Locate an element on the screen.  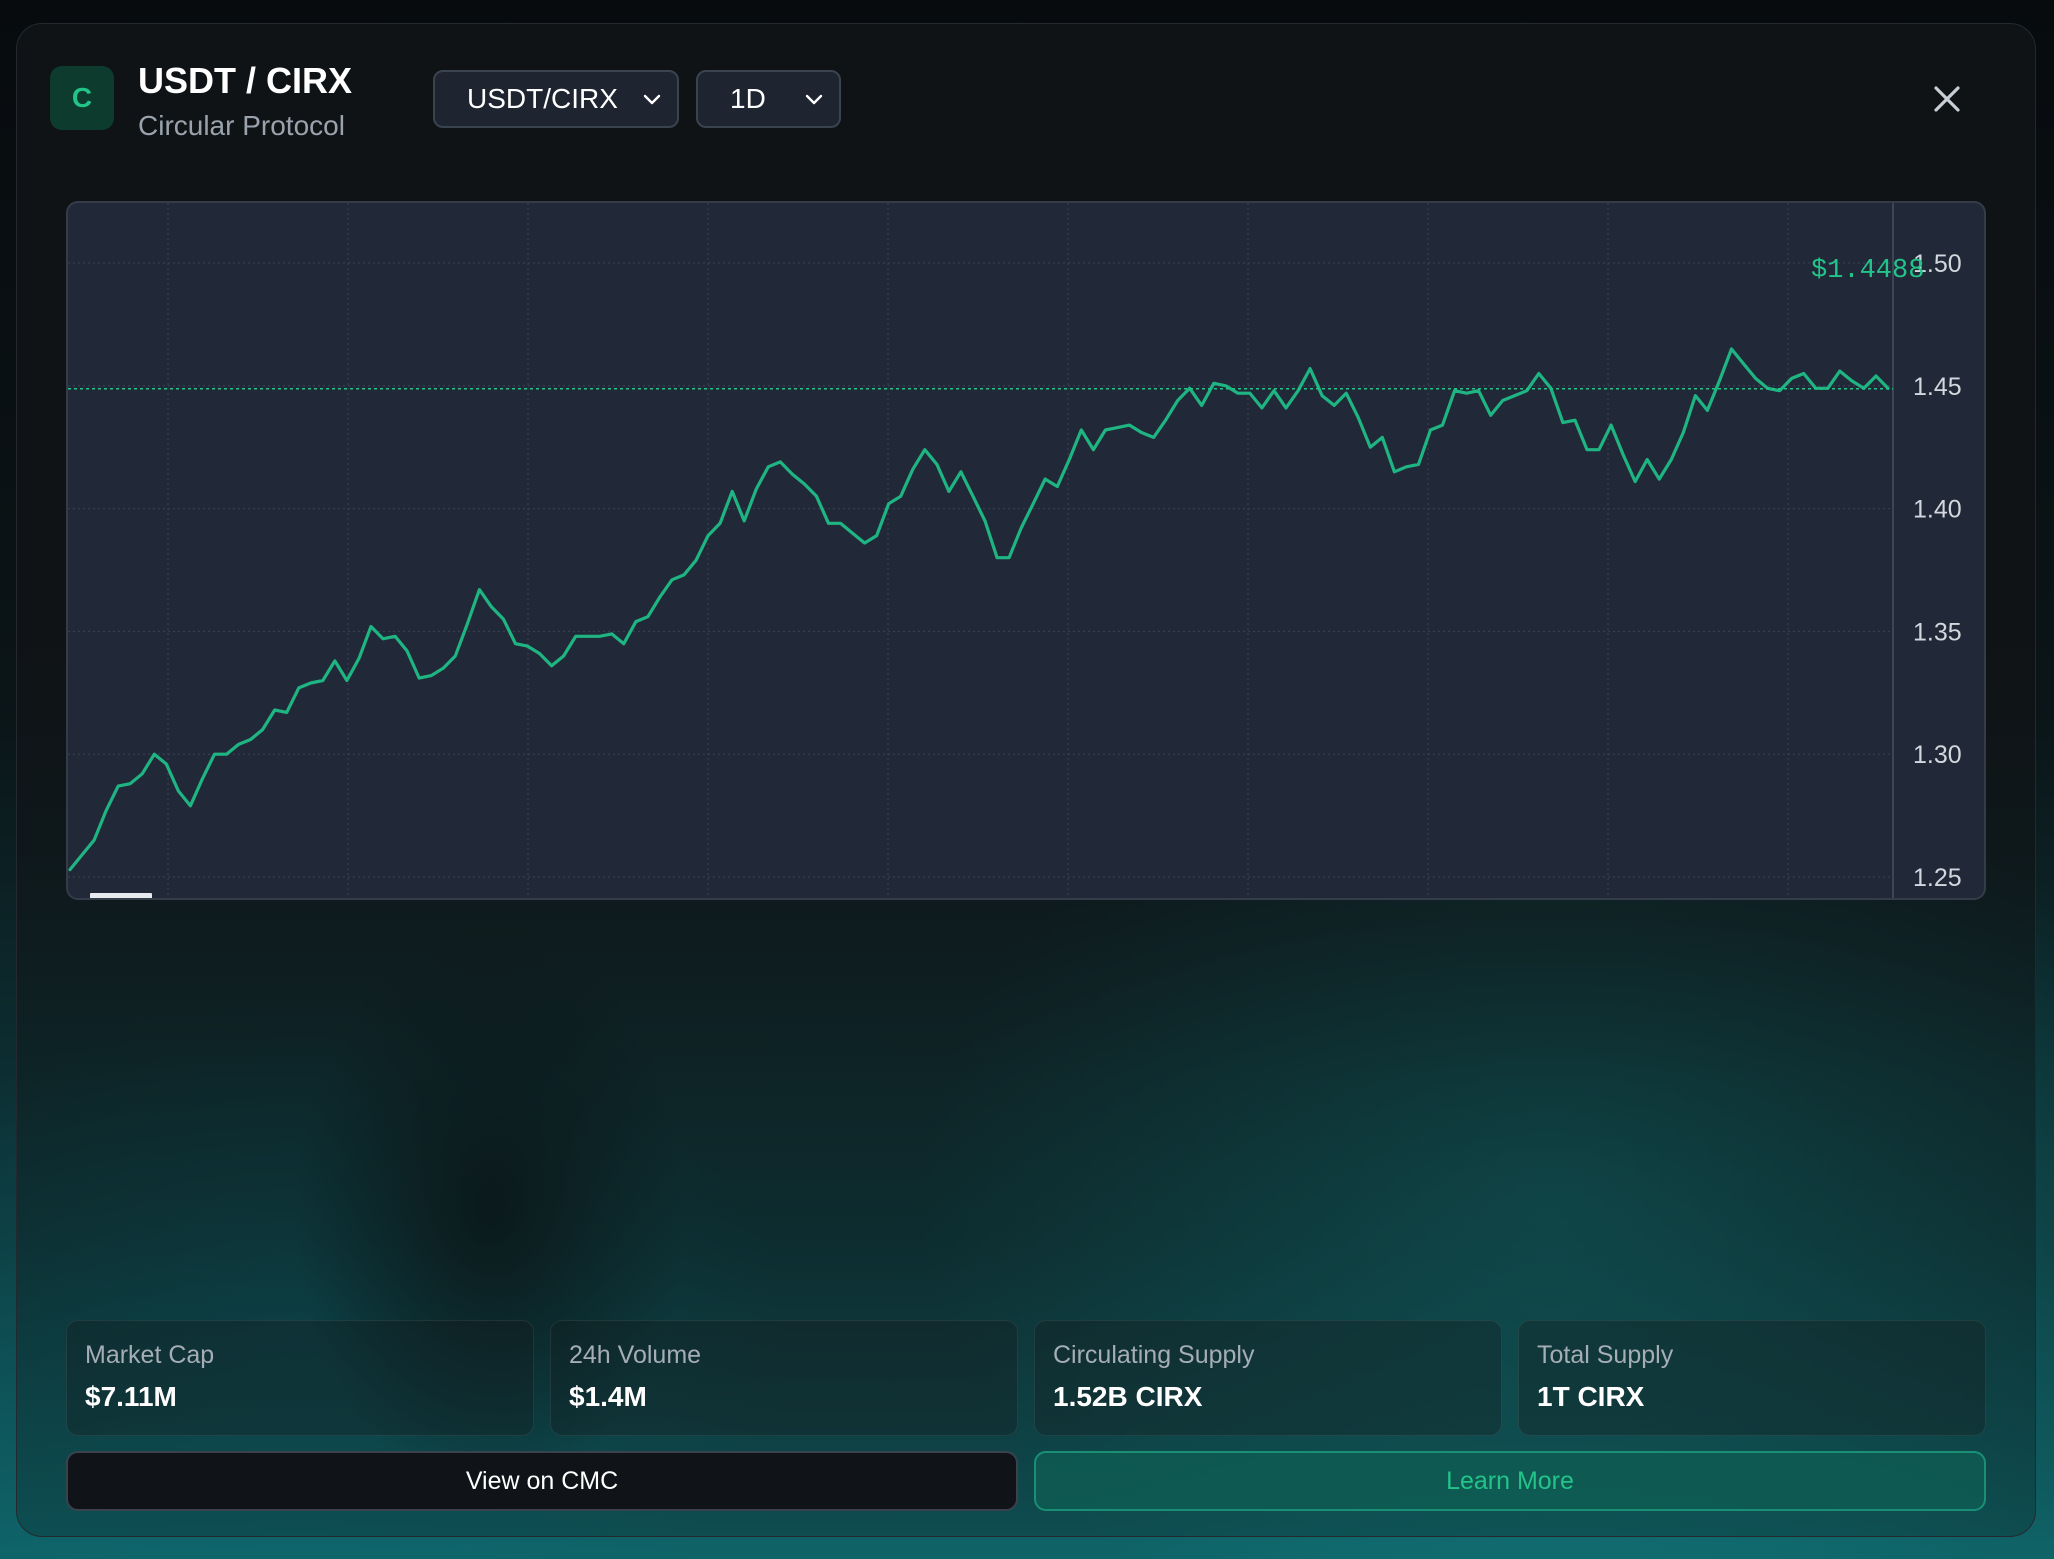
y-tick-label: 1.30 is located at coordinates (1937, 755).